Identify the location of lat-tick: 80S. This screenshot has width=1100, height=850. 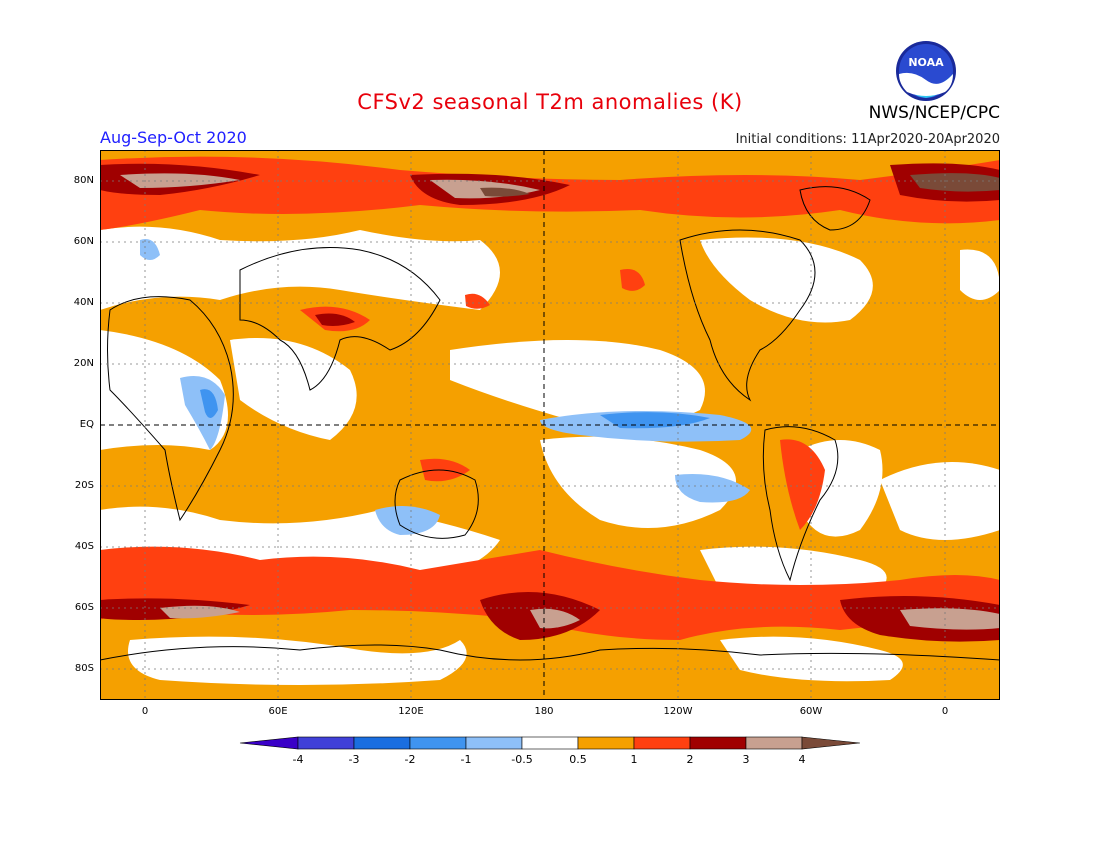
(84, 668).